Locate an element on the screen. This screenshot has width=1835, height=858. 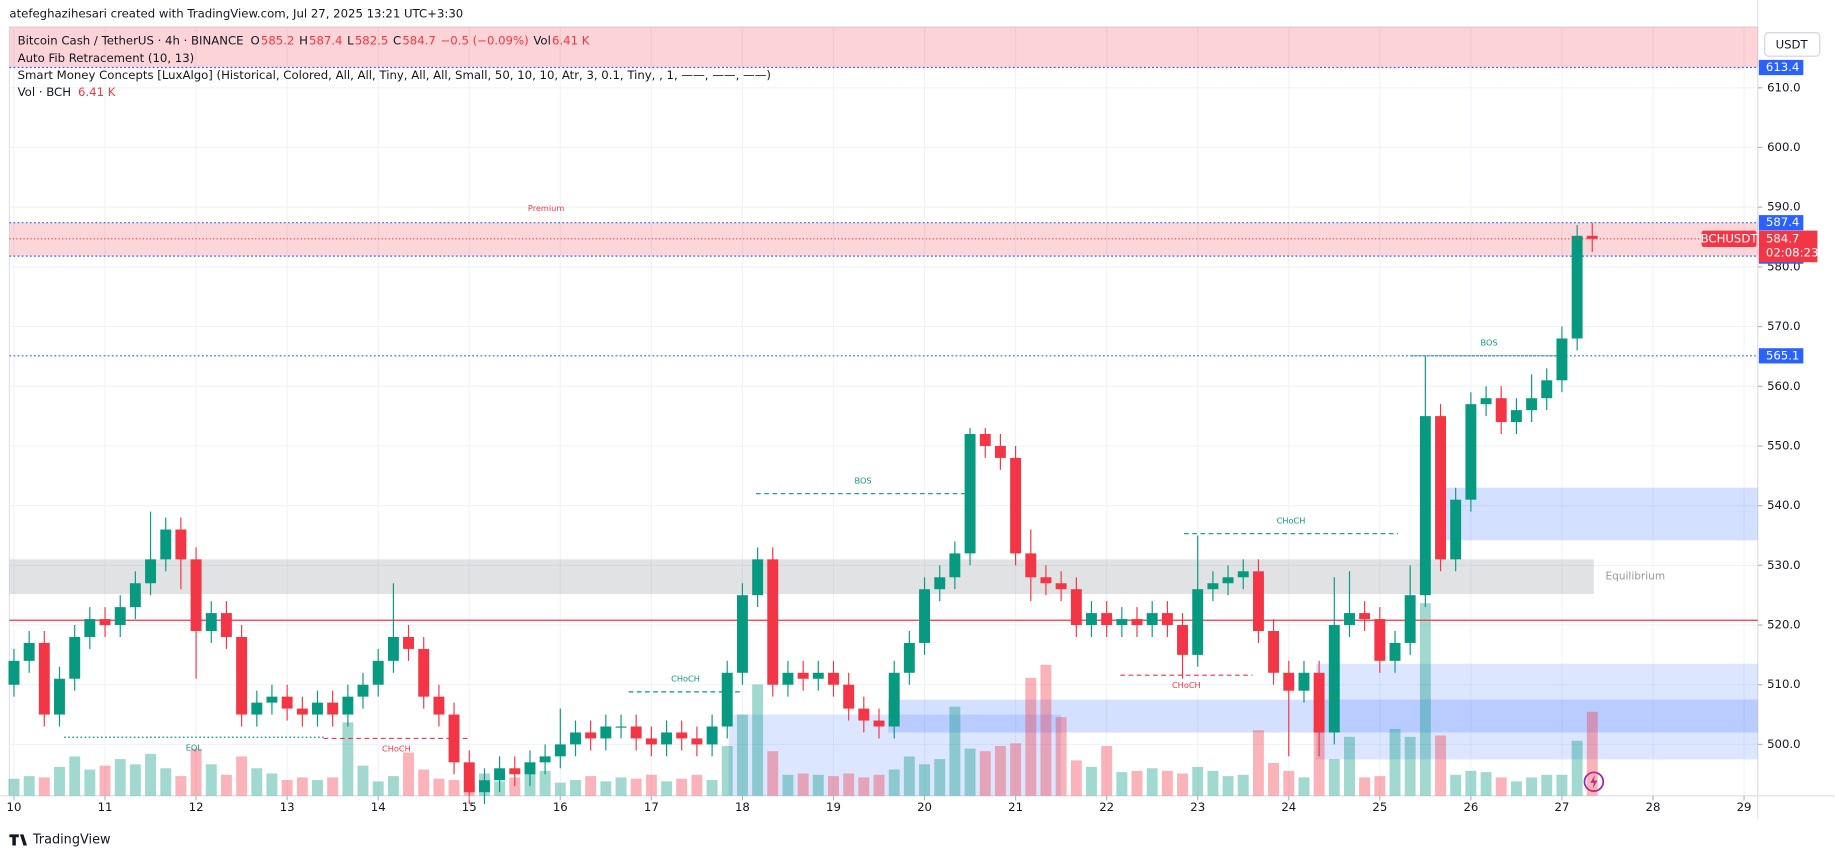
y-tick-label: 510.0 is located at coordinates (1783, 684).